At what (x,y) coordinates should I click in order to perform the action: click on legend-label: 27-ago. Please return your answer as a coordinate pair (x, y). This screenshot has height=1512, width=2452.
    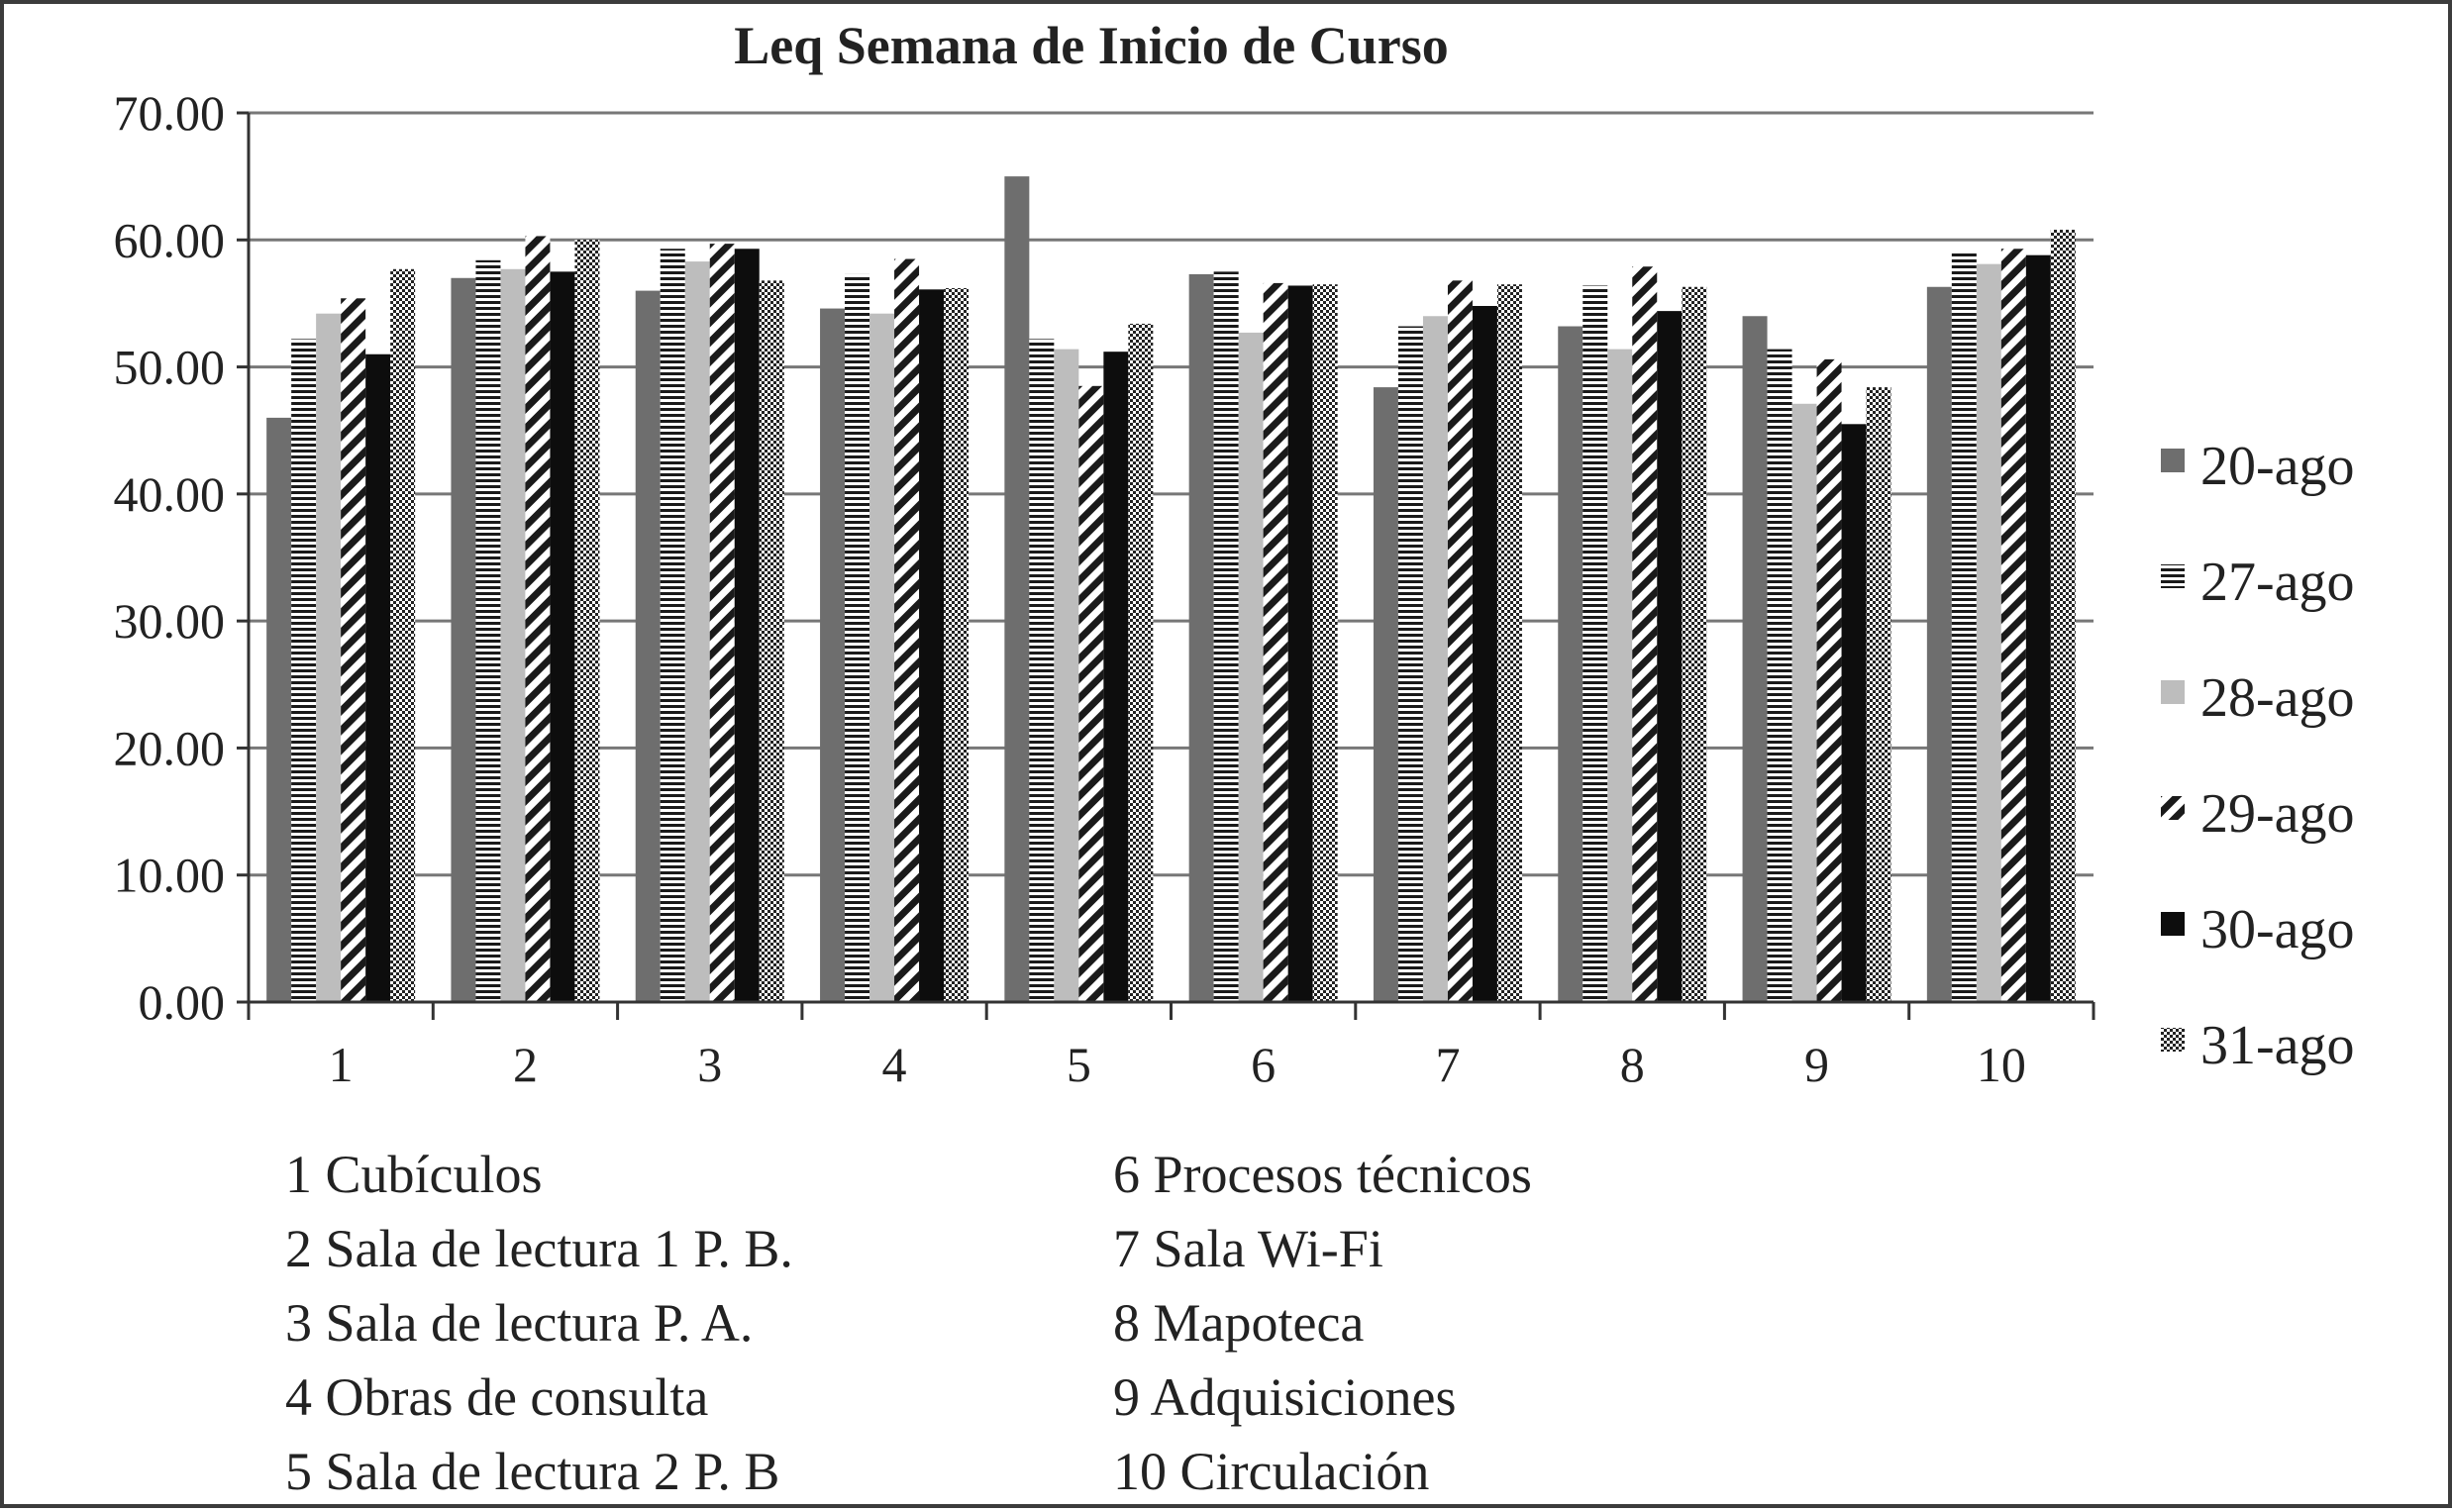
    Looking at the image, I should click on (2277, 582).